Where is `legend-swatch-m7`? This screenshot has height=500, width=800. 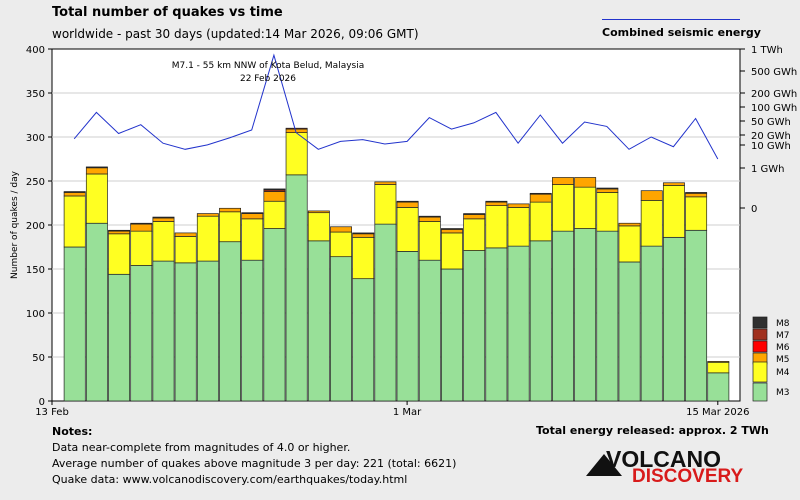 legend-swatch-m7 is located at coordinates (760, 334).